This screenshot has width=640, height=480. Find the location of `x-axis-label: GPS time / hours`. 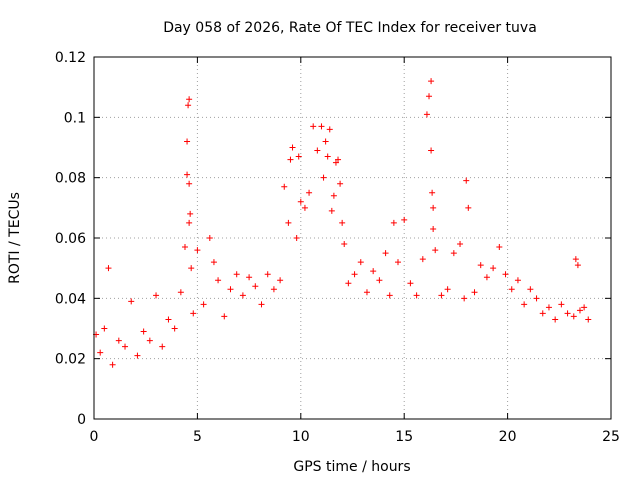

x-axis-label: GPS time / hours is located at coordinates (351, 467).